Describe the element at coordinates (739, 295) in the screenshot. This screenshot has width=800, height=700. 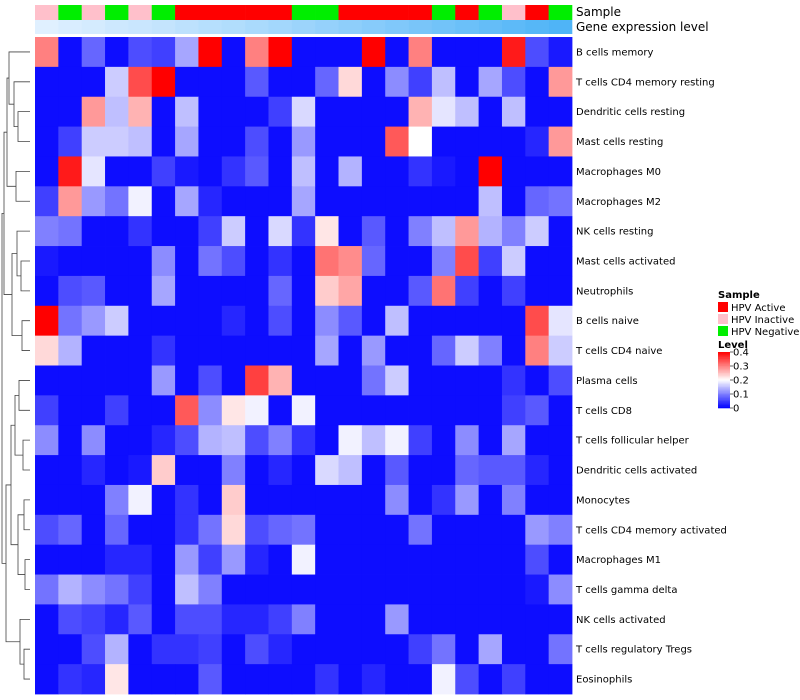
I see `sample-legend-title: Sample` at that location.